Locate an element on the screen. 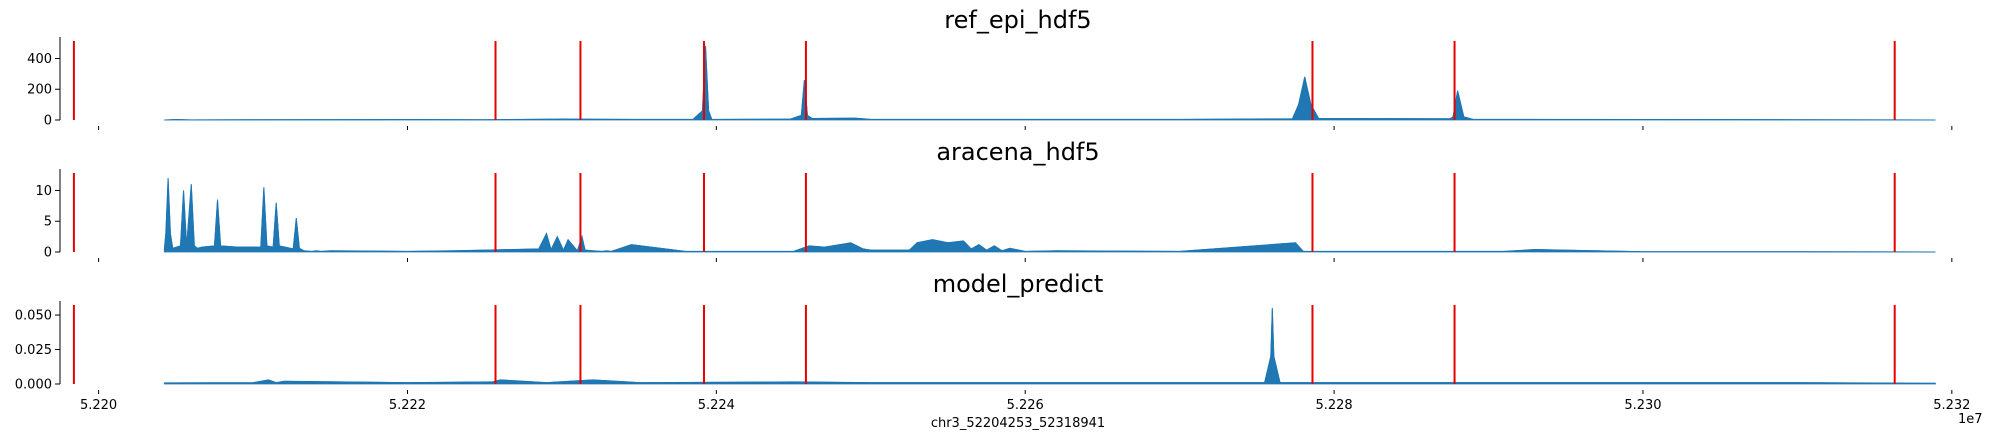 This screenshot has height=440, width=1990. y-axis-aracena-hdf5: 0 5 10 is located at coordinates (48, 215).